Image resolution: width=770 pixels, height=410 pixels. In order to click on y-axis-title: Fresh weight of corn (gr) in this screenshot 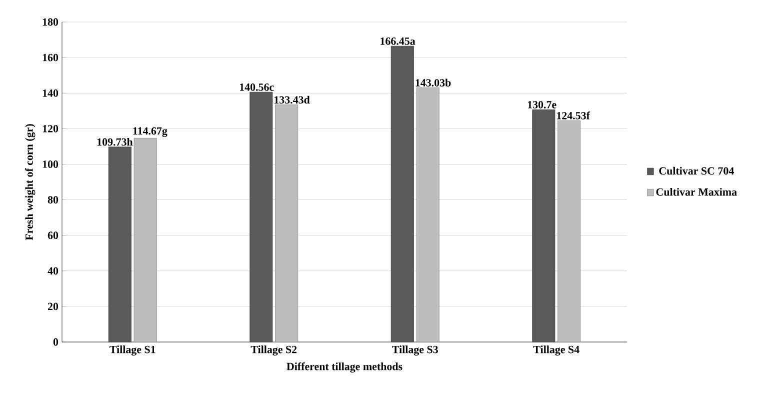, I will do `click(30, 182)`.